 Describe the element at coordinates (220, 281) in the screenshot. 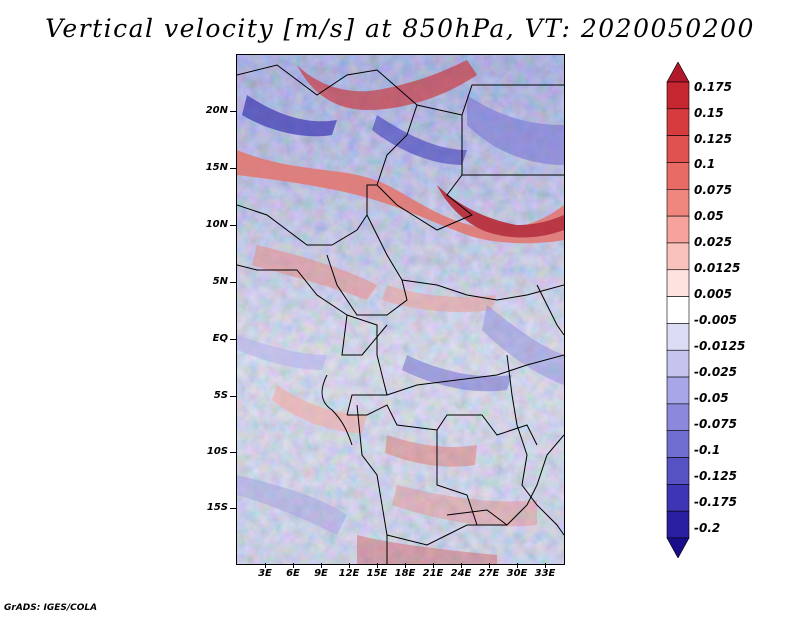

I see `lat-label: 5N` at that location.